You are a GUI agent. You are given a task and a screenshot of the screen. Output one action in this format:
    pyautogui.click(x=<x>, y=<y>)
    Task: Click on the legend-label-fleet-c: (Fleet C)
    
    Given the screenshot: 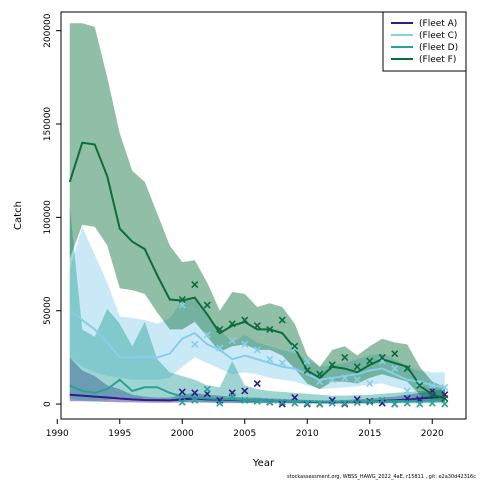 What is the action you would take?
    pyautogui.click(x=438, y=36)
    